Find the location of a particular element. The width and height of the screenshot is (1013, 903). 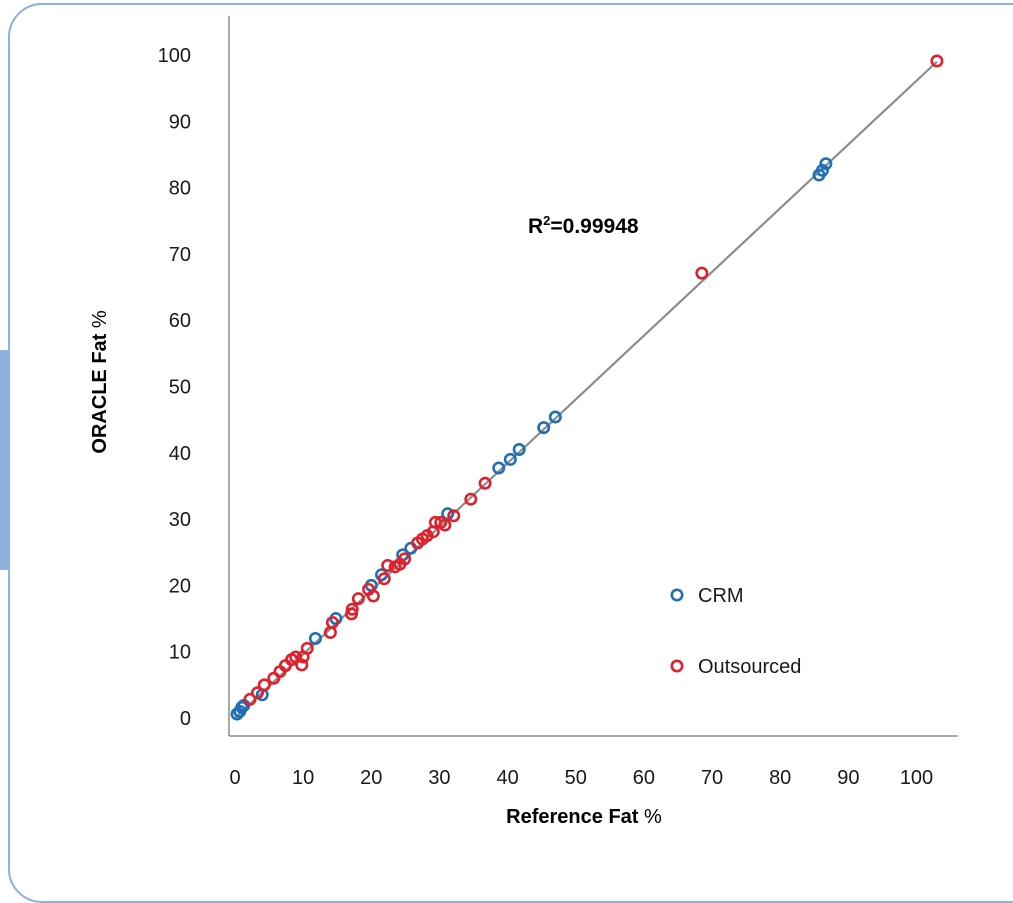

legend-label-outsourced: Outsourced is located at coordinates (749, 667).